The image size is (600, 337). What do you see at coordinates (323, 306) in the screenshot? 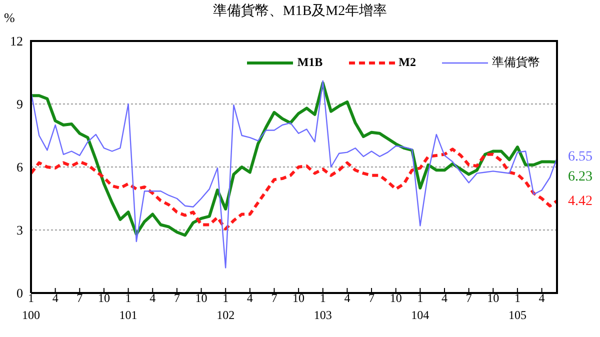
I see `x-tick-label: 1 103` at bounding box center [323, 306].